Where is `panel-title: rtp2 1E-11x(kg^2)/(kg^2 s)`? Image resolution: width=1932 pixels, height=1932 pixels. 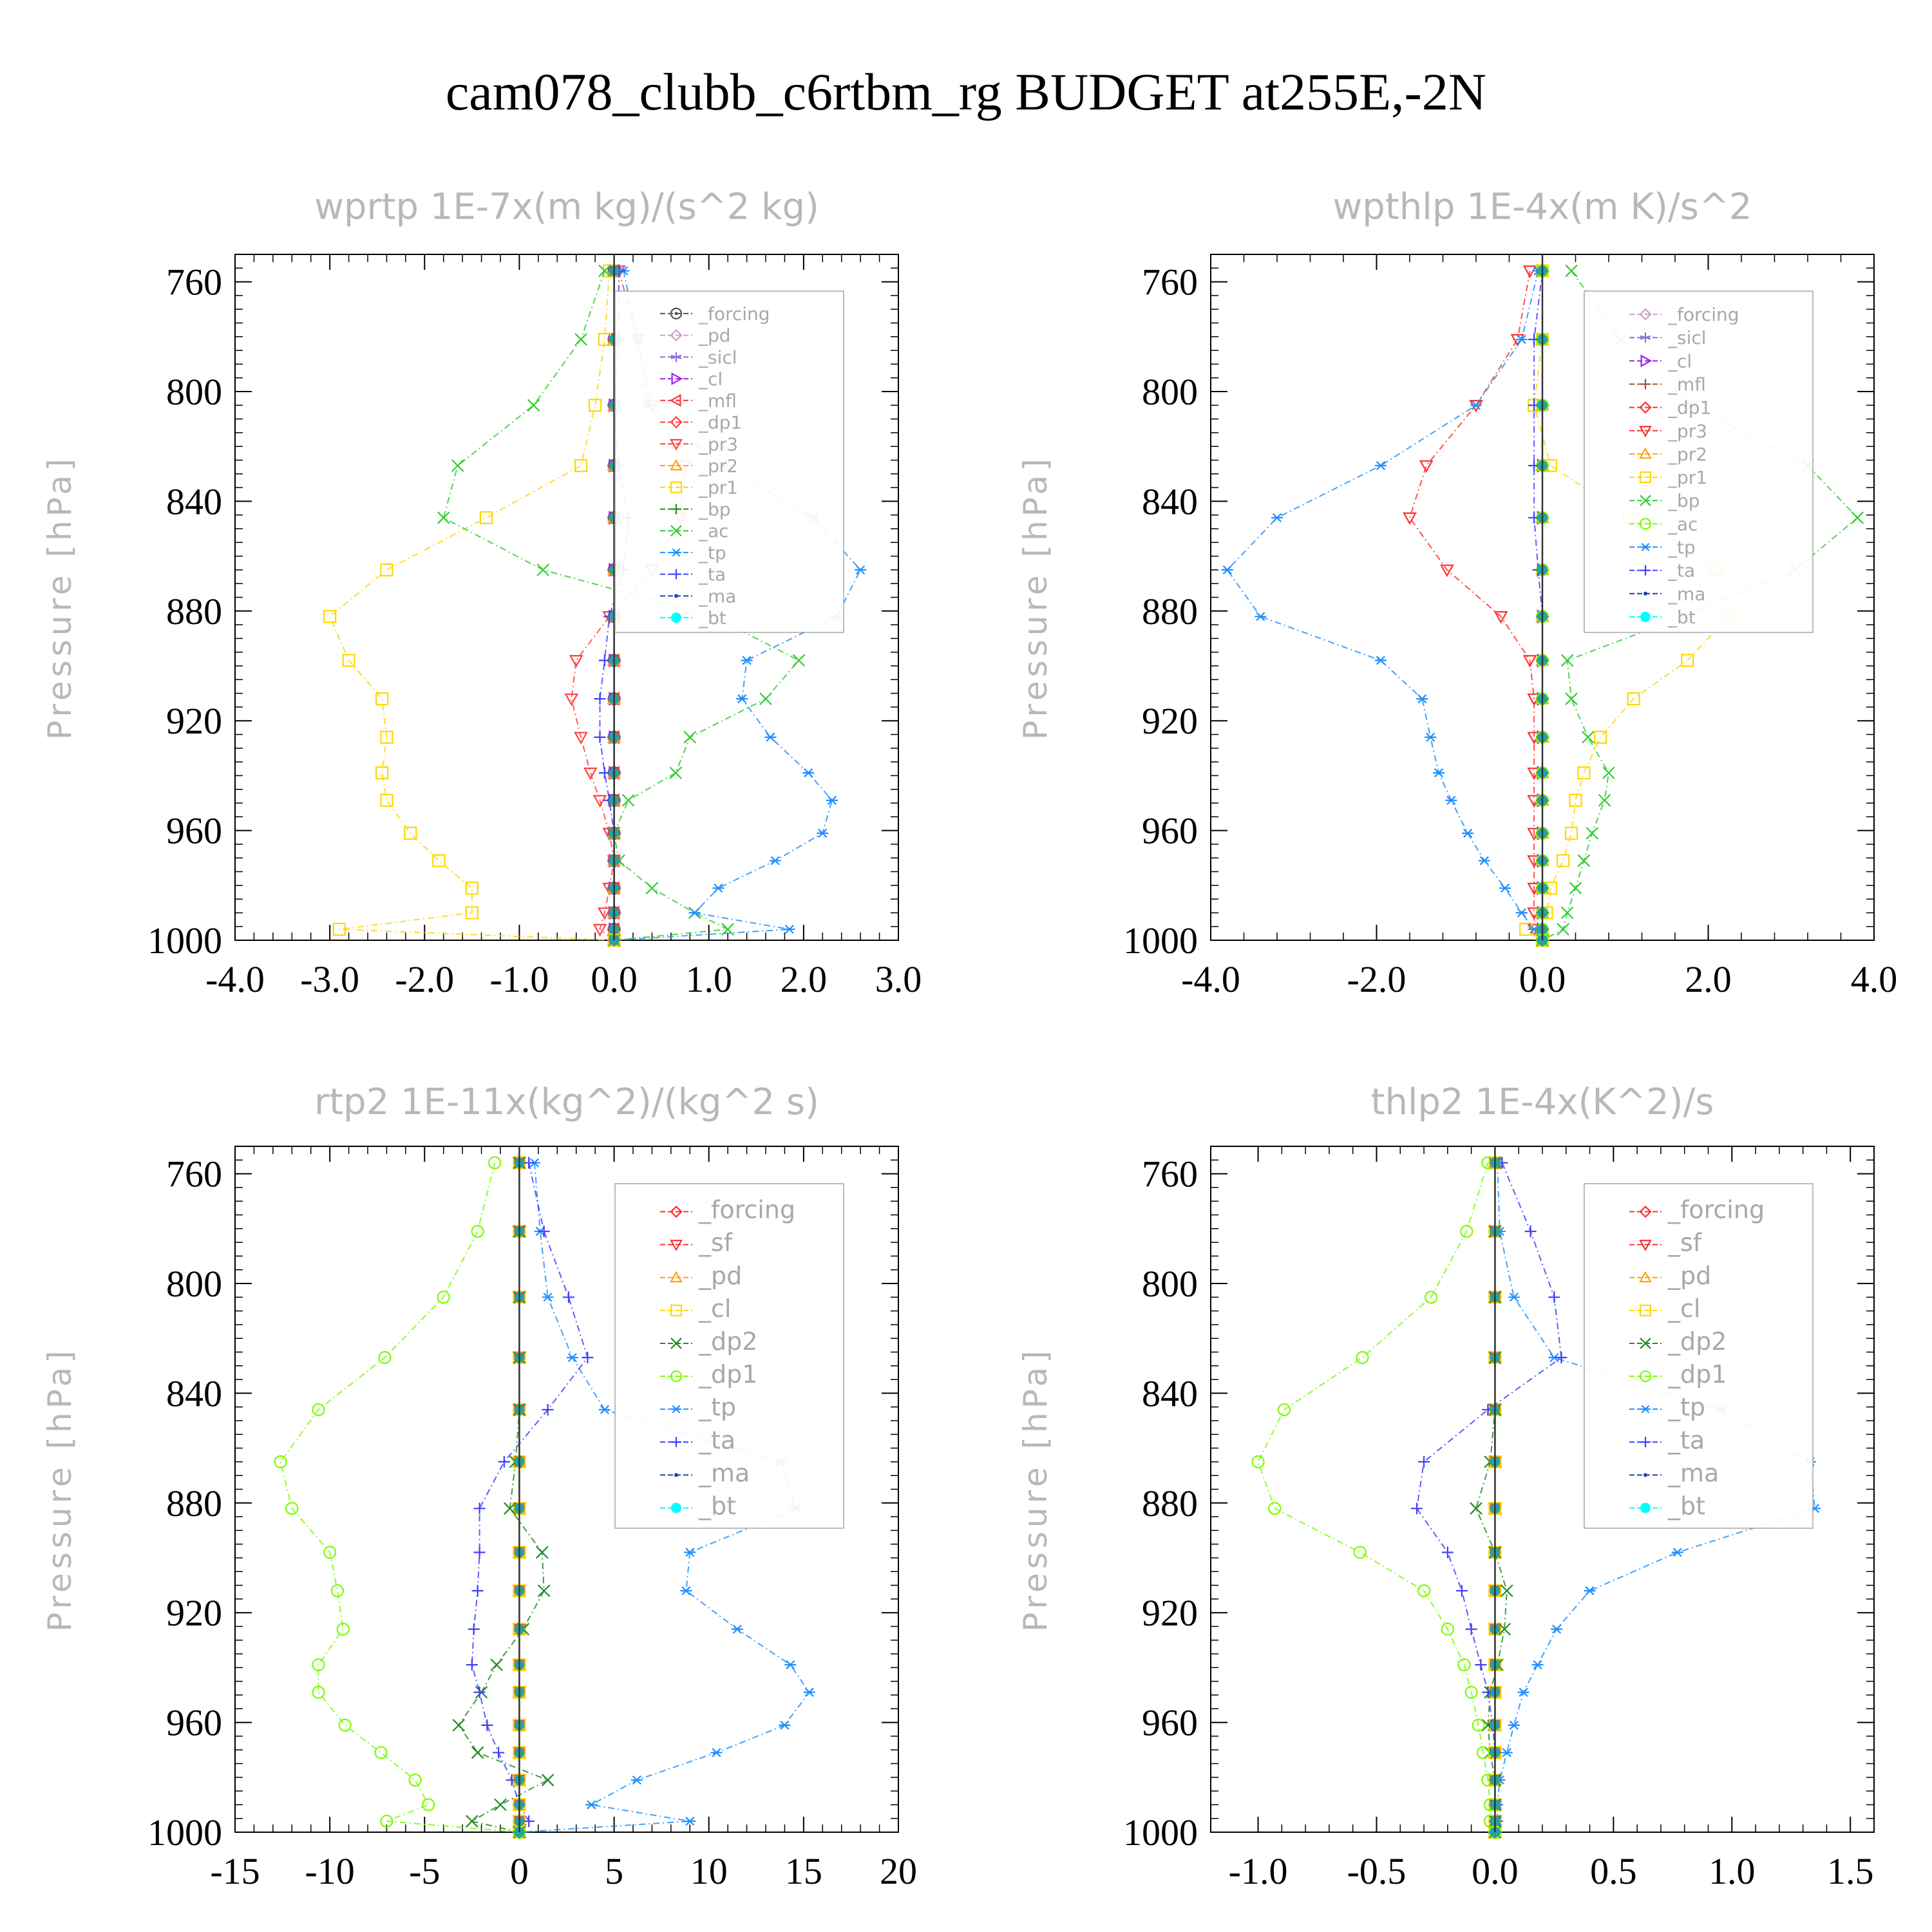 panel-title: rtp2 1E-11x(kg^2)/(kg^2 s) is located at coordinates (566, 1102).